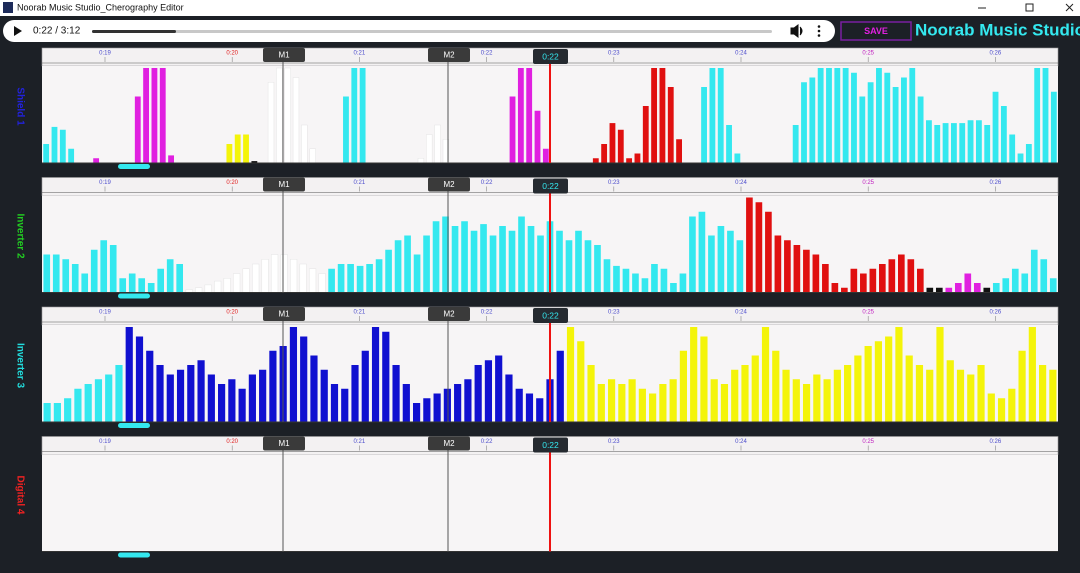  Describe the element at coordinates (18, 31) in the screenshot. I see `play-button` at that location.